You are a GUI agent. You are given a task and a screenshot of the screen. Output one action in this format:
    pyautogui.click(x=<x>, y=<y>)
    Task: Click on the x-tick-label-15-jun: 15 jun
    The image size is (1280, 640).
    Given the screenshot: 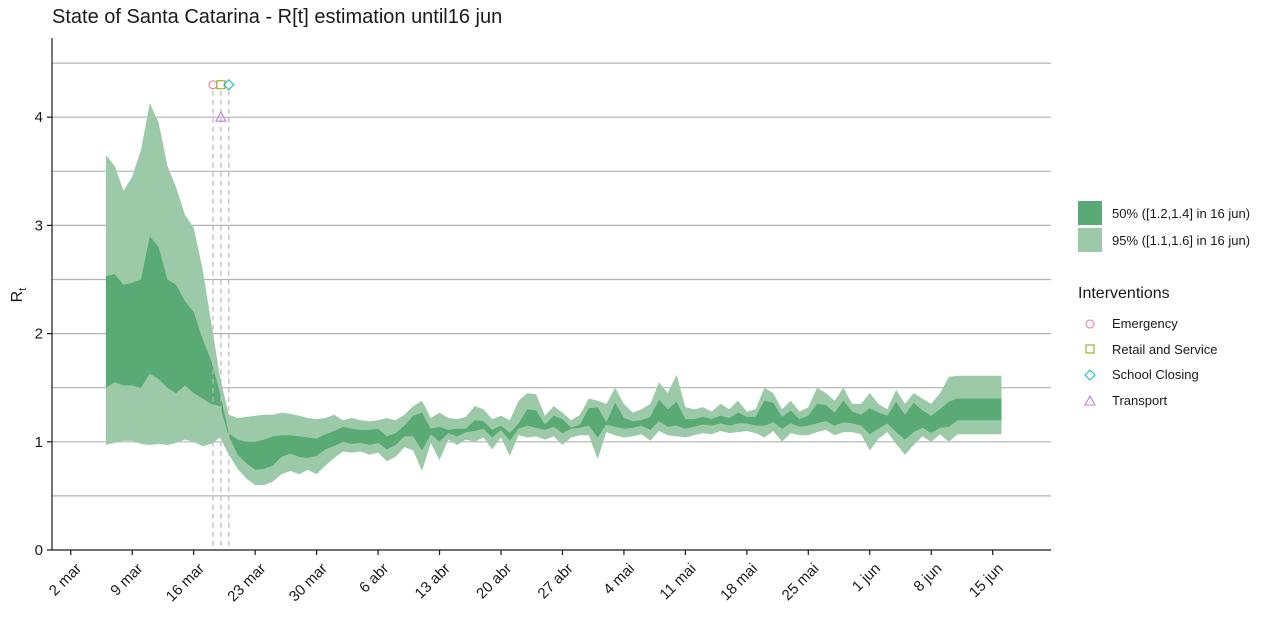 What is the action you would take?
    pyautogui.click(x=986, y=580)
    